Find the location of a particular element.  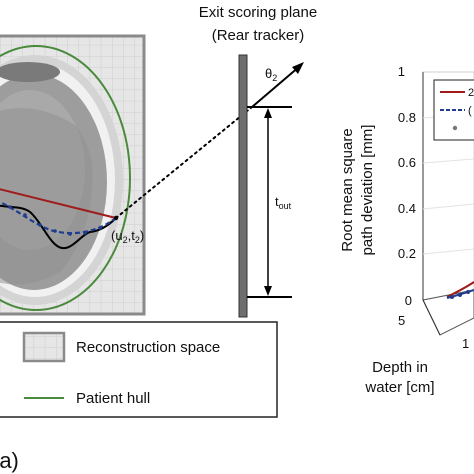

z-tick-1: 1 is located at coordinates (401, 71).